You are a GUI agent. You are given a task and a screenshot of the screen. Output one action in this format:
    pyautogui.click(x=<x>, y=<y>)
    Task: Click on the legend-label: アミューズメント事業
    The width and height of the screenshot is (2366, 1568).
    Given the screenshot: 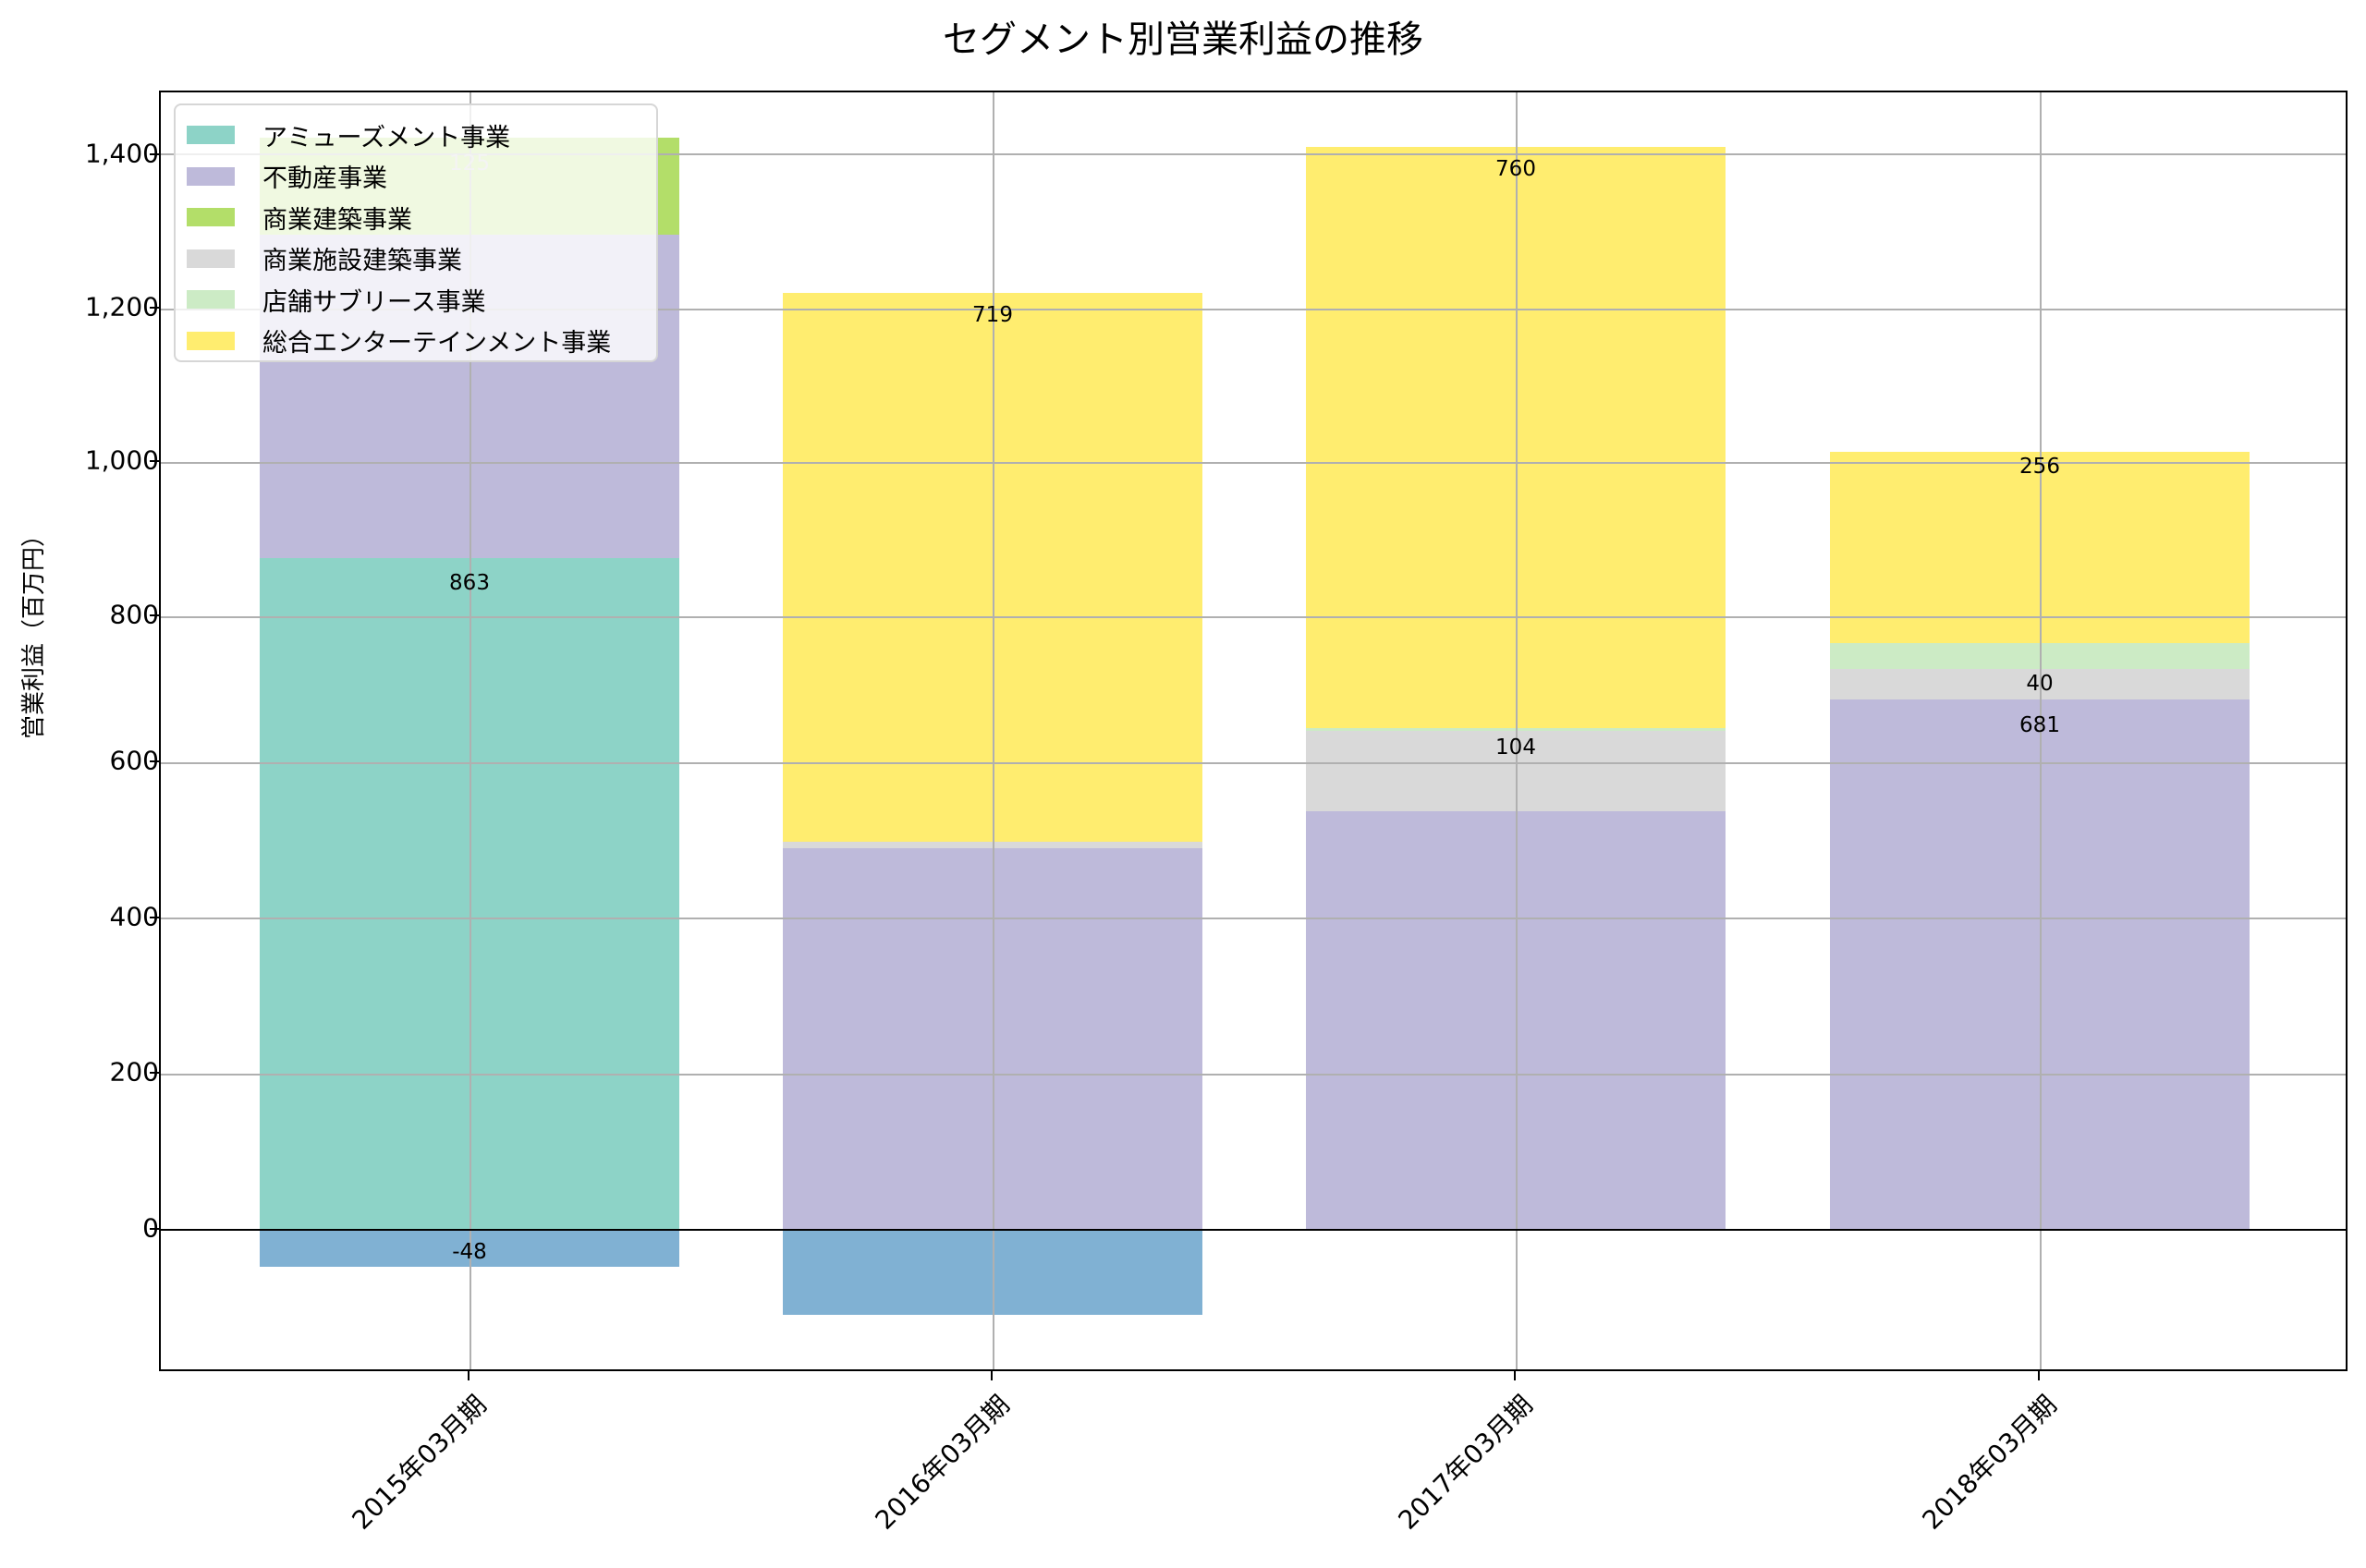 What is the action you would take?
    pyautogui.click(x=387, y=137)
    